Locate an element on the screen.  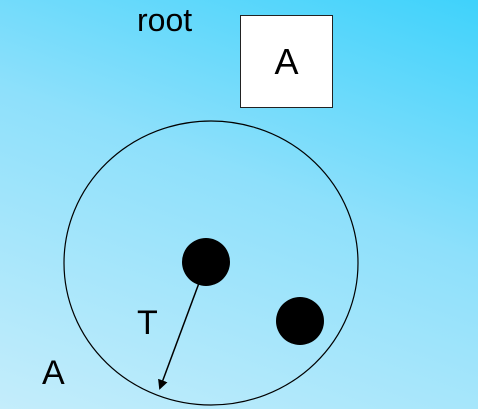
node-lower-right is located at coordinates (300, 321).